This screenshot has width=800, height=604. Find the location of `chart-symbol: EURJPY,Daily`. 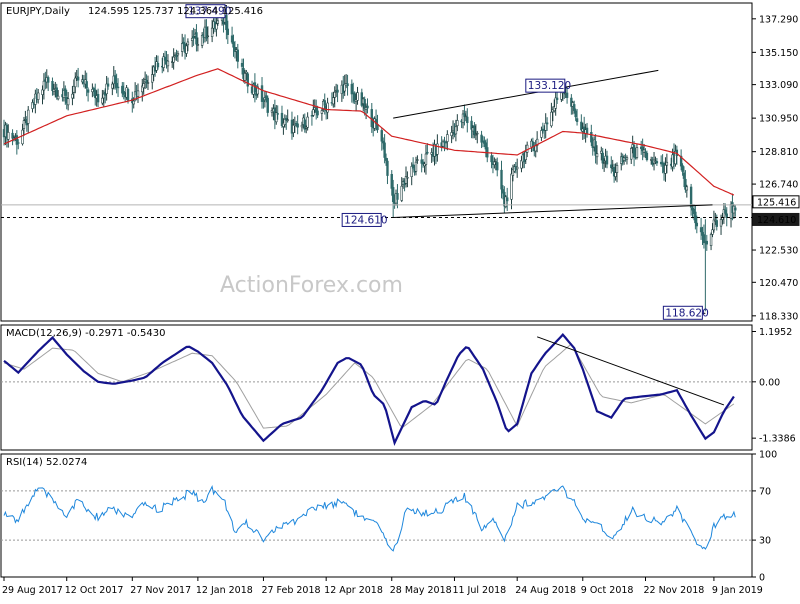

chart-symbol: EURJPY,Daily is located at coordinates (38, 11).